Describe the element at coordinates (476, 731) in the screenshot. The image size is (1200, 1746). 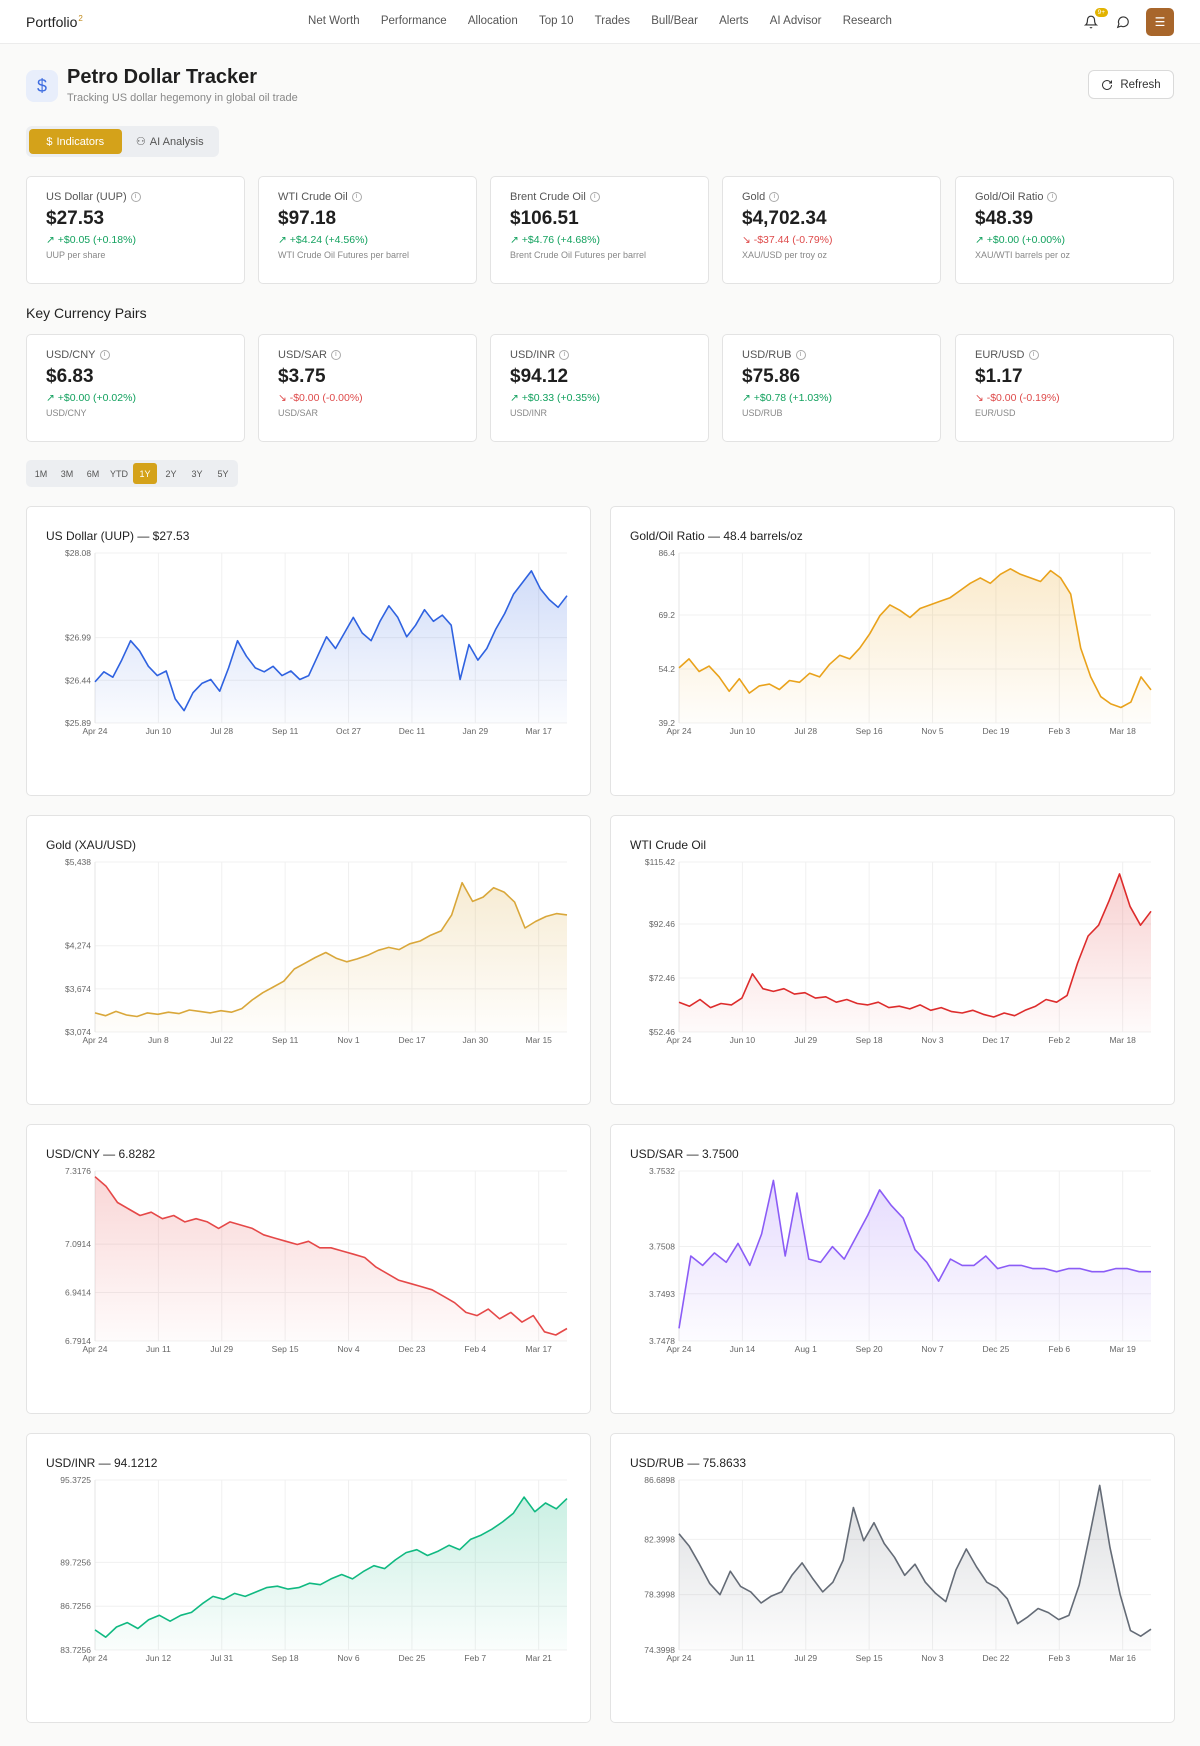
I see `x-tick-label: Jan 29` at that location.